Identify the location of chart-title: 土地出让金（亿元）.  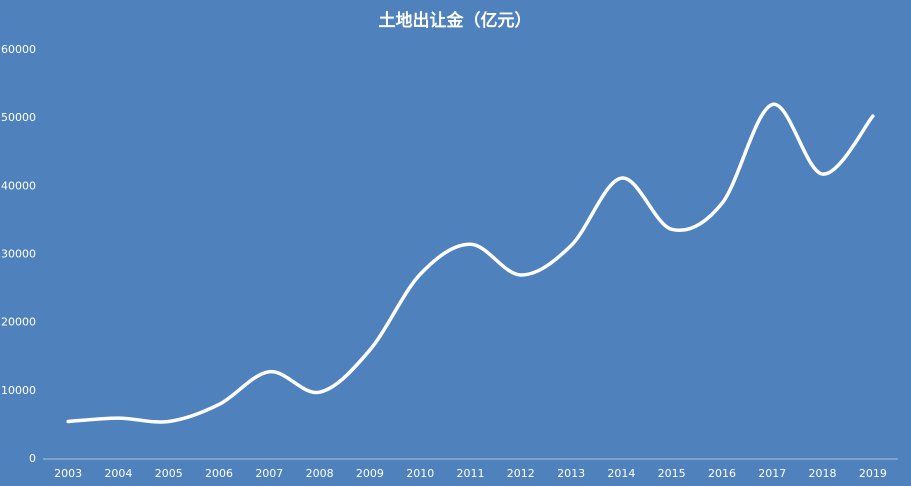
(455, 20).